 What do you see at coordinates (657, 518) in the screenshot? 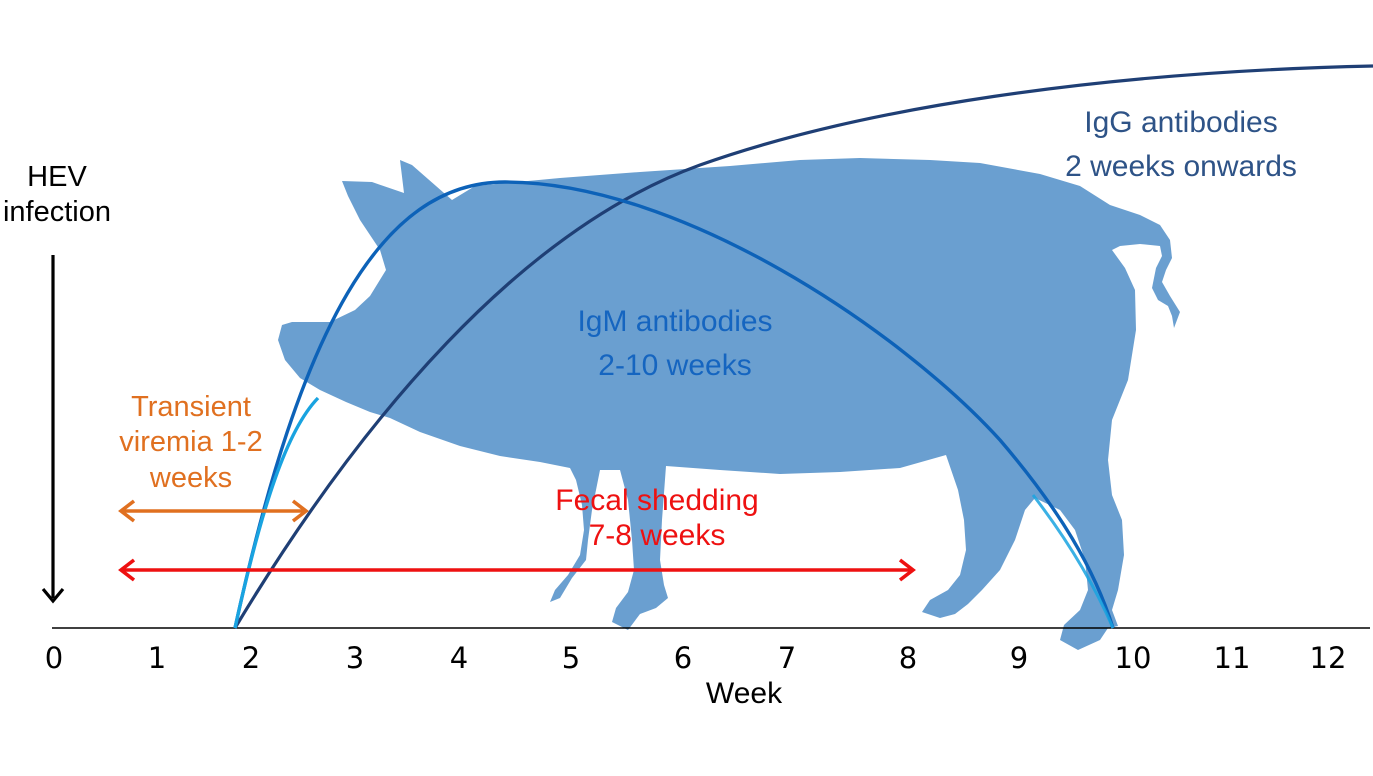
I see `fecal-shedding-label: Fecal shedding 7-8 weeks` at bounding box center [657, 518].